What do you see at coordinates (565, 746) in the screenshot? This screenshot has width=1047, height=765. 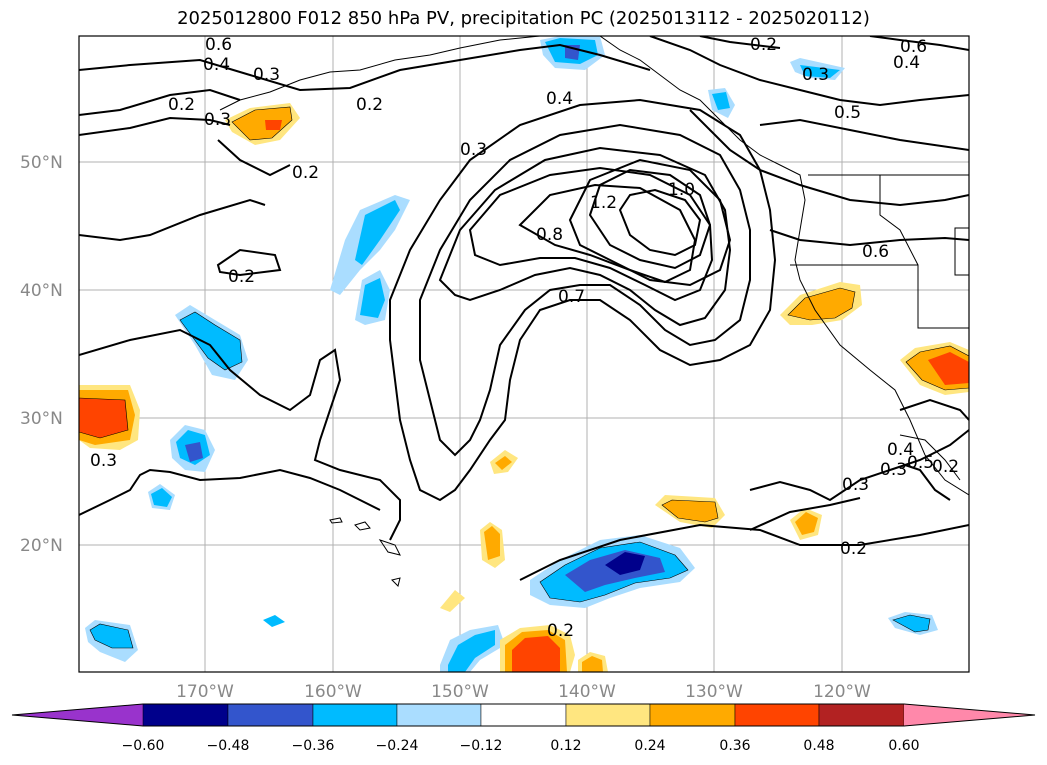 I see `colorbar-tick-label: 0.12` at bounding box center [565, 746].